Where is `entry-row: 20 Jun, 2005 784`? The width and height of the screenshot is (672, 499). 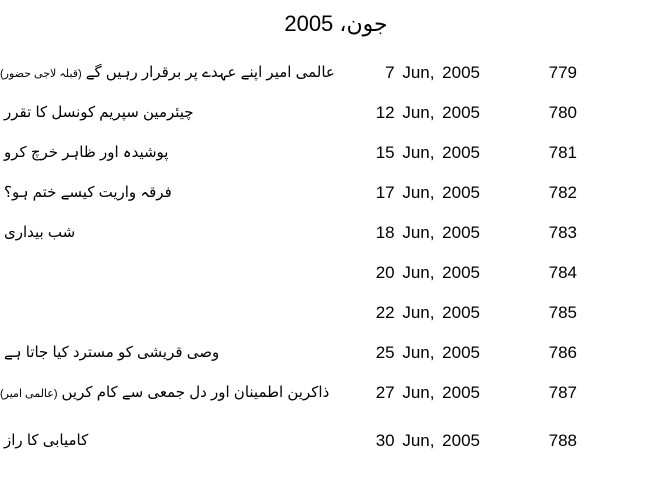 entry-row: 20 Jun, 2005 784 is located at coordinates (336, 273).